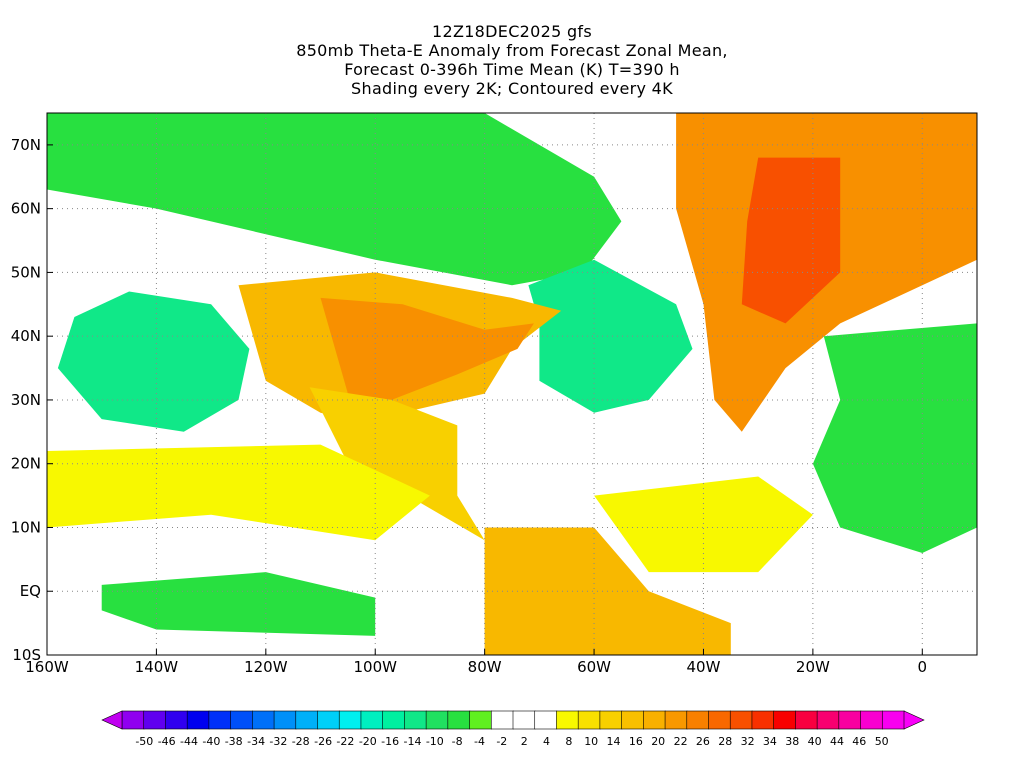  What do you see at coordinates (594, 667) in the screenshot?
I see `x-tick-label: 60W` at bounding box center [594, 667].